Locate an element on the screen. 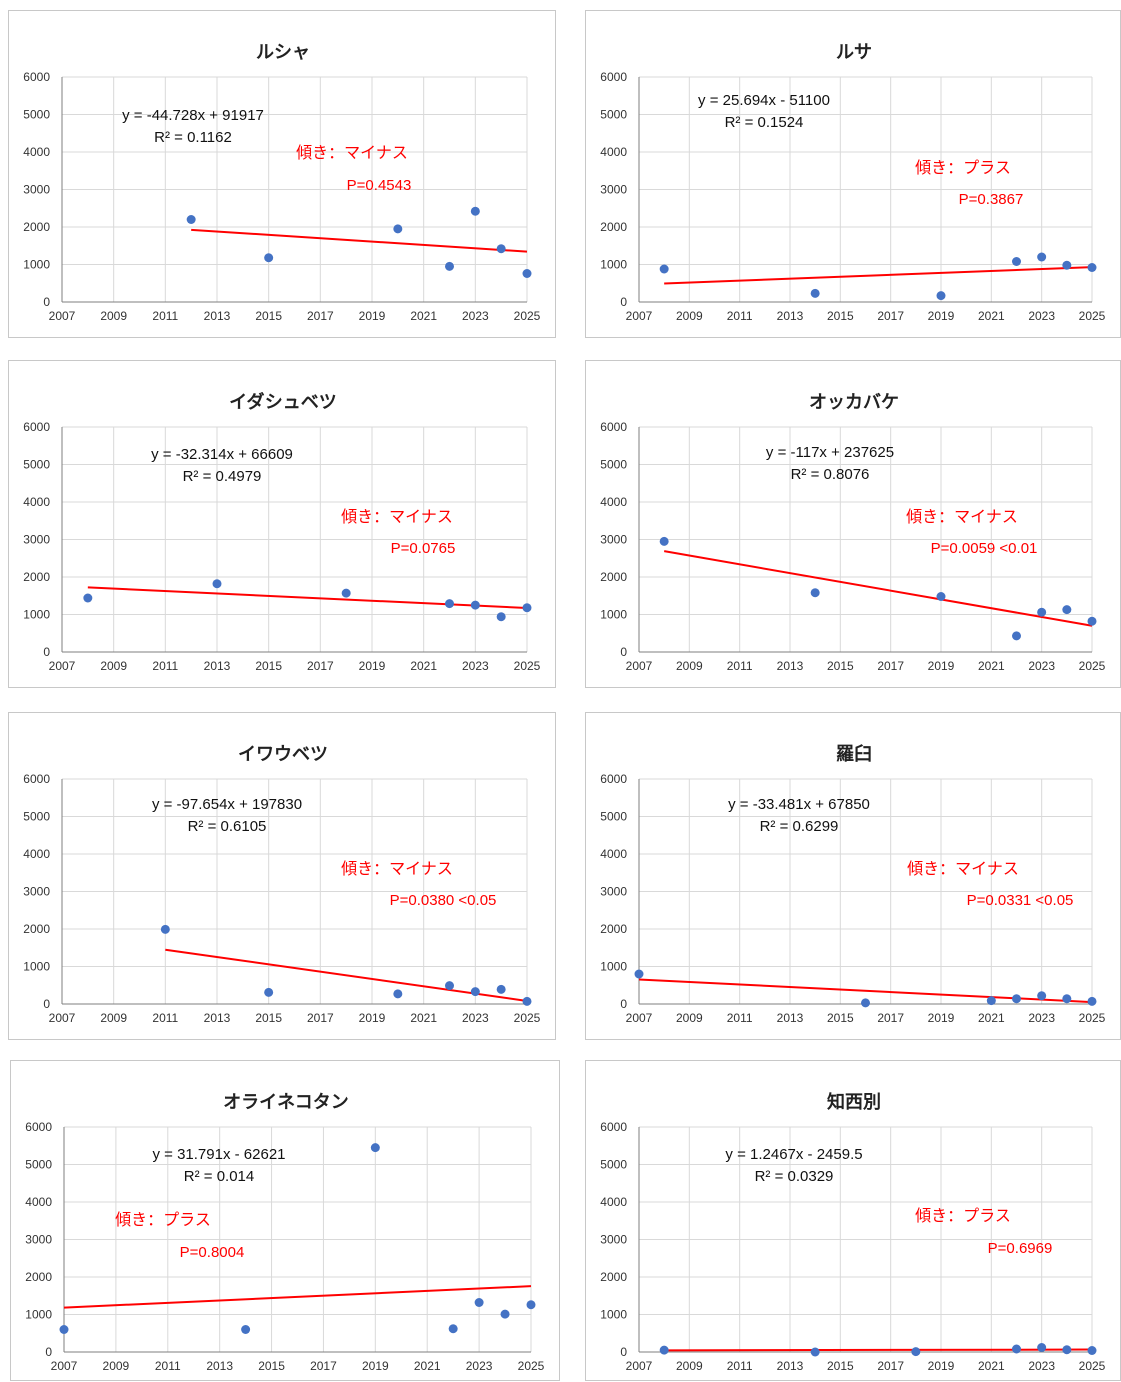 The width and height of the screenshot is (1121, 1382). chart-title: イダシュベツ is located at coordinates (283, 402).